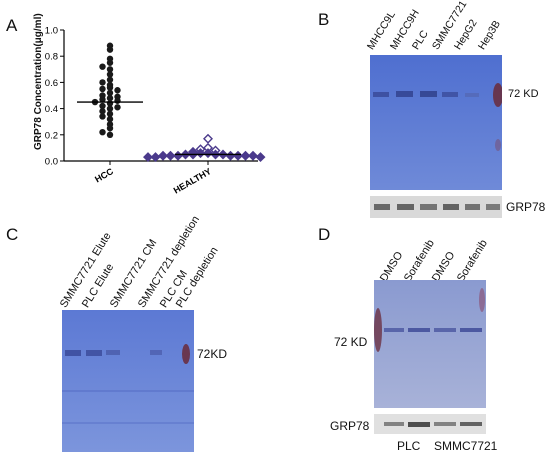 Image resolution: width=550 pixels, height=456 pixels. Describe the element at coordinates (38, 81) in the screenshot. I see `y-axis-label: GRP78 Concentration(μg/ml)` at that location.